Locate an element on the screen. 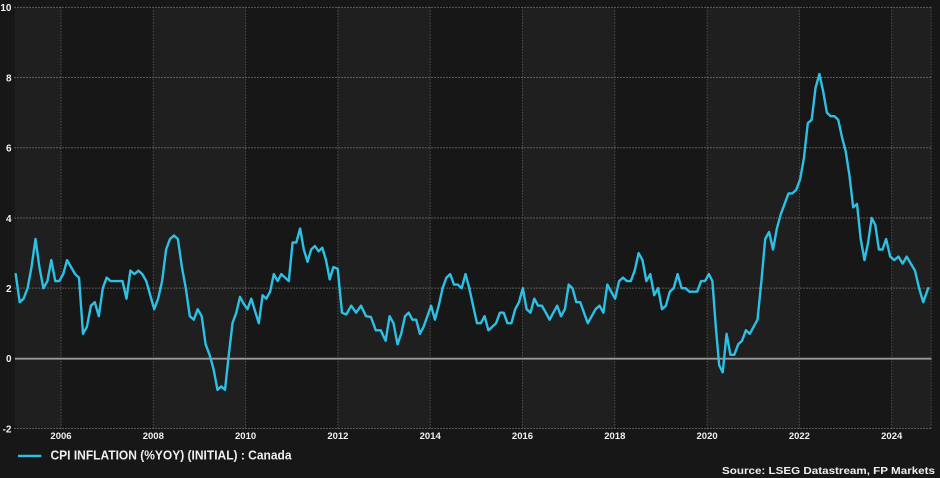 The height and width of the screenshot is (478, 940). svg-text: 2024 is located at coordinates (892, 436).